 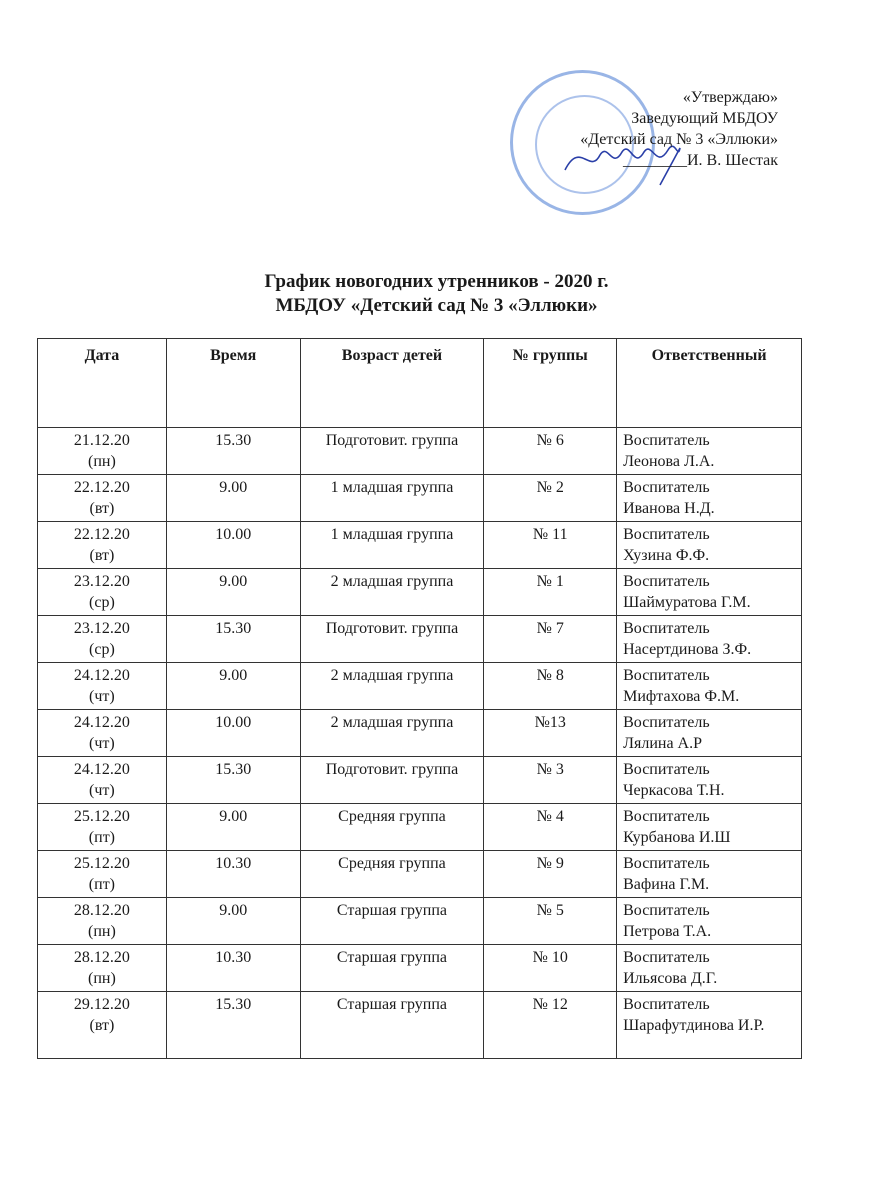 I want to click on cell-group: № 7, so click(x=550, y=639).